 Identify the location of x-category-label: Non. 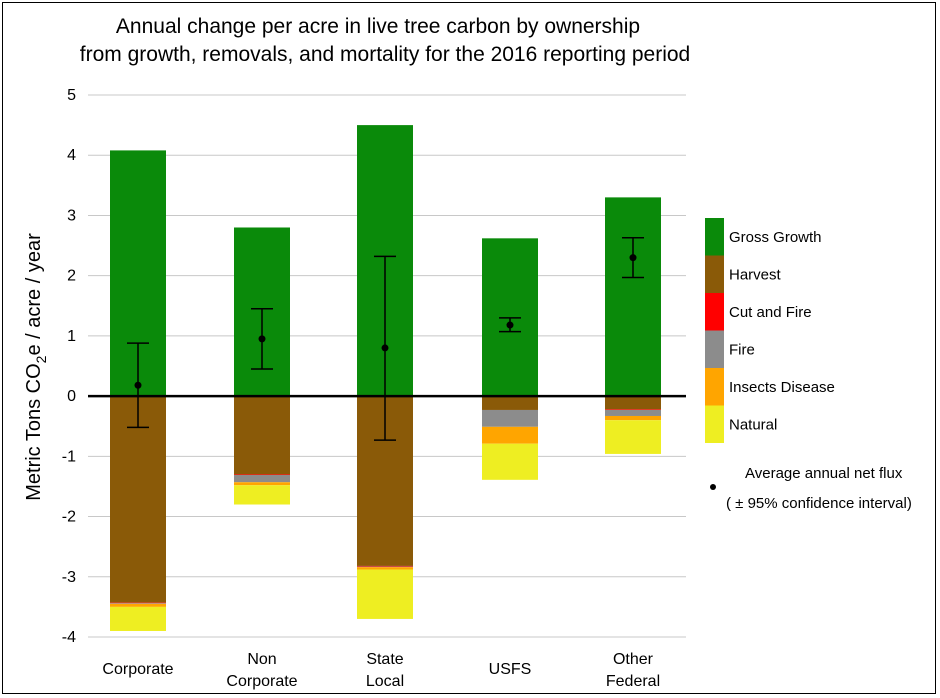
(261, 659).